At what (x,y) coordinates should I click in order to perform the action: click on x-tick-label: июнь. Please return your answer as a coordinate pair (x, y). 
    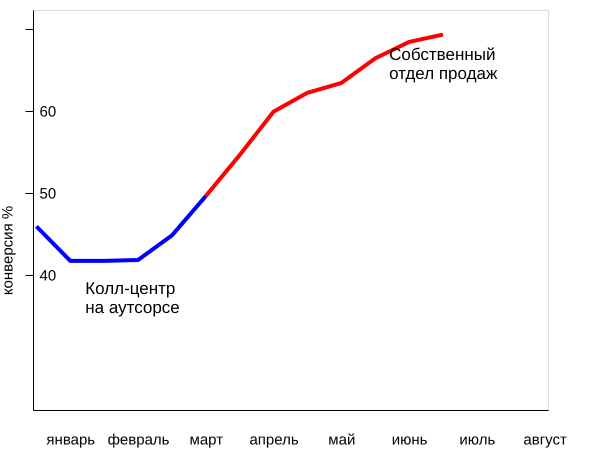
    Looking at the image, I should click on (410, 440).